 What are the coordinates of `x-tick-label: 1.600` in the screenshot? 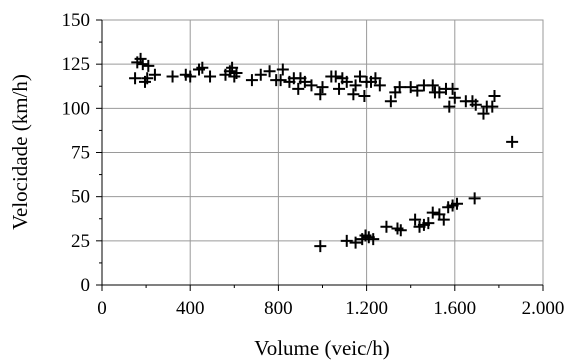 It's located at (454, 308).